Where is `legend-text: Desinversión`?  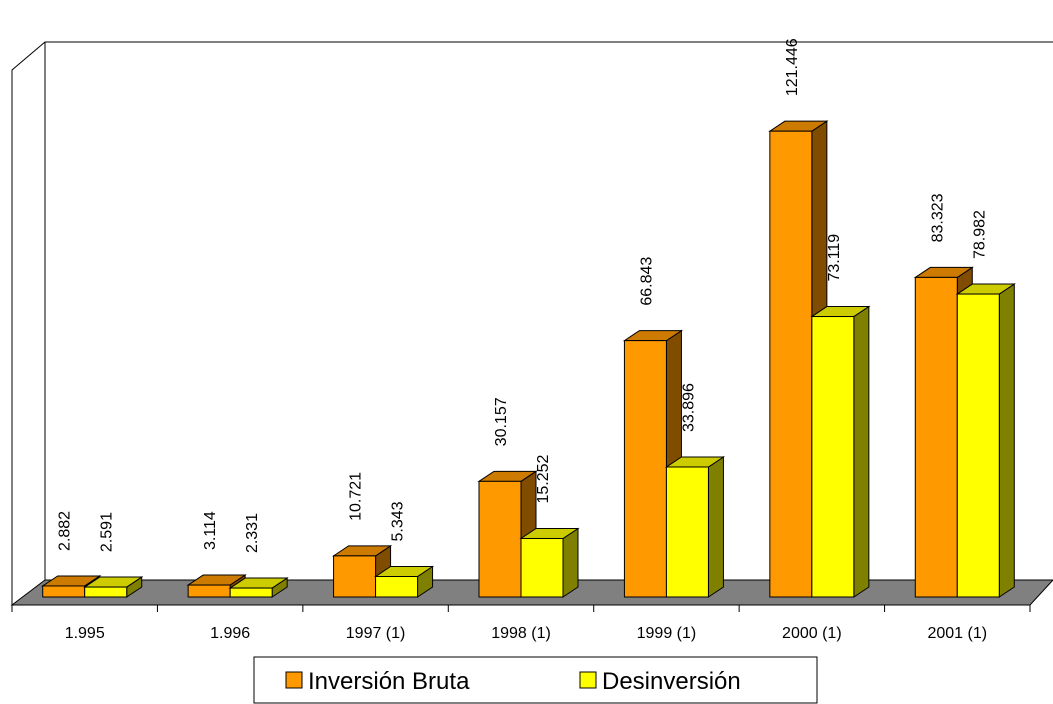 legend-text: Desinversión is located at coordinates (671, 681).